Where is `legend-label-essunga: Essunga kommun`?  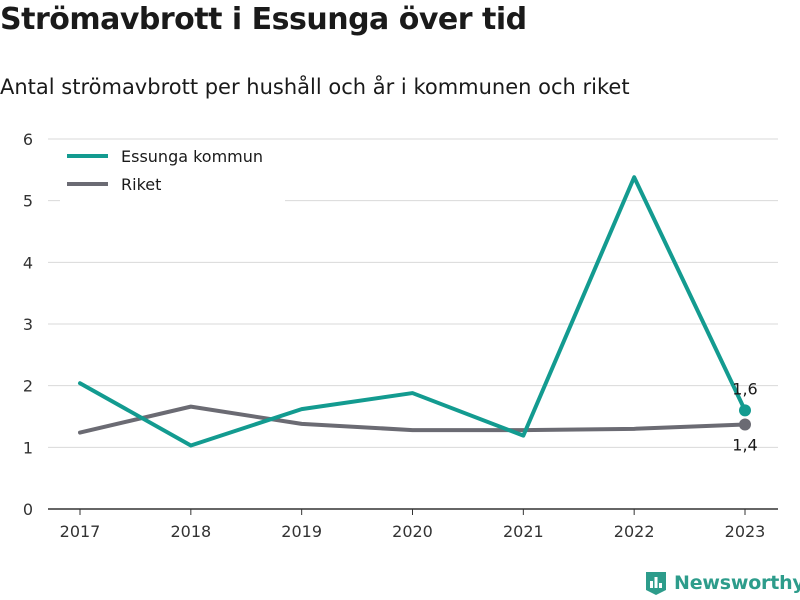
legend-label-essunga: Essunga kommun is located at coordinates (192, 156).